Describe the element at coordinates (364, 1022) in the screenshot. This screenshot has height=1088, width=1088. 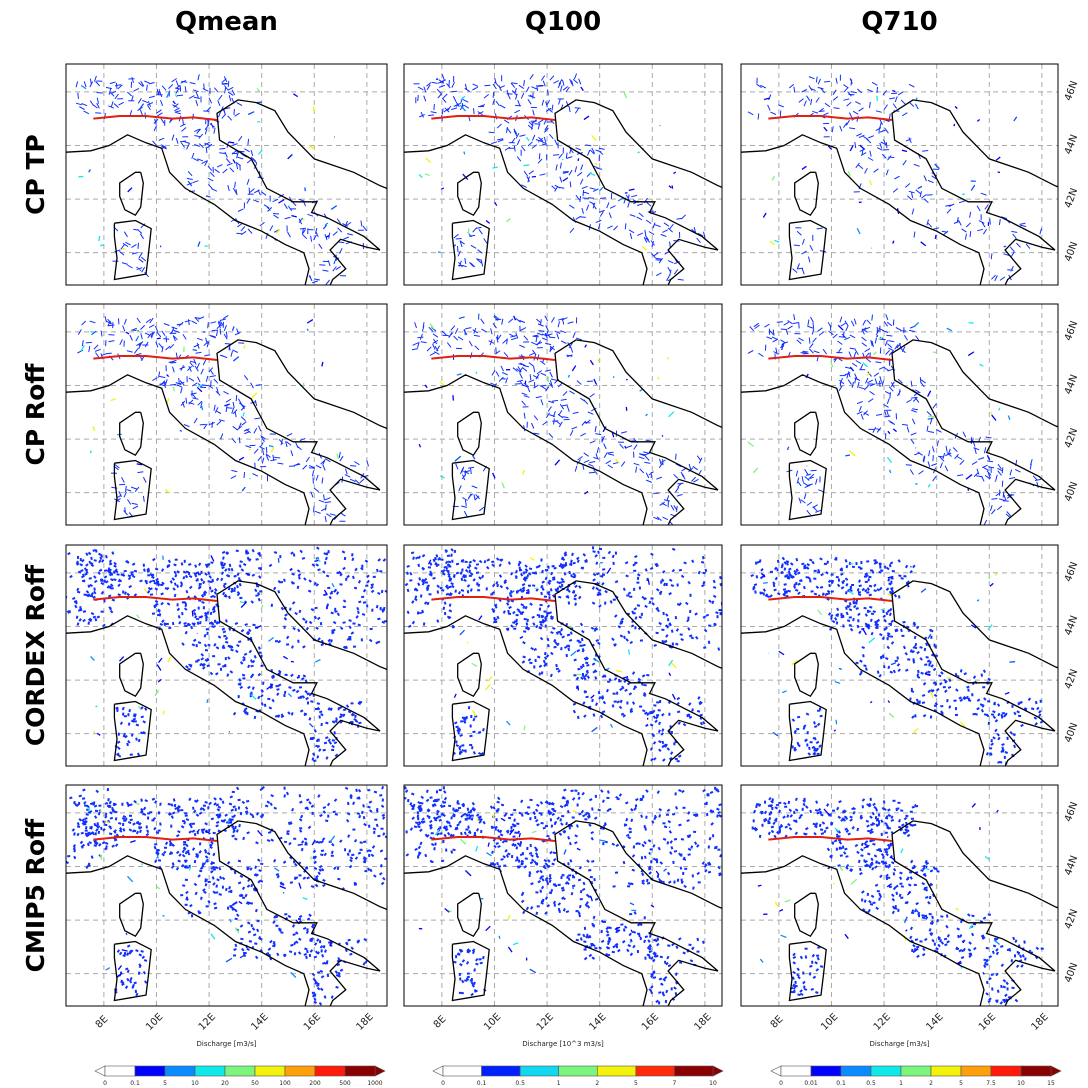
I see `lon-tick-label: 18E` at that location.